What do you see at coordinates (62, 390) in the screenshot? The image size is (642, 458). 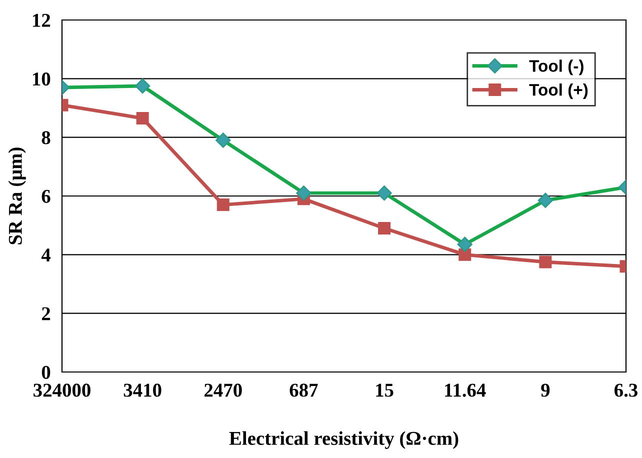 I see `x-tick-label: 324000` at bounding box center [62, 390].